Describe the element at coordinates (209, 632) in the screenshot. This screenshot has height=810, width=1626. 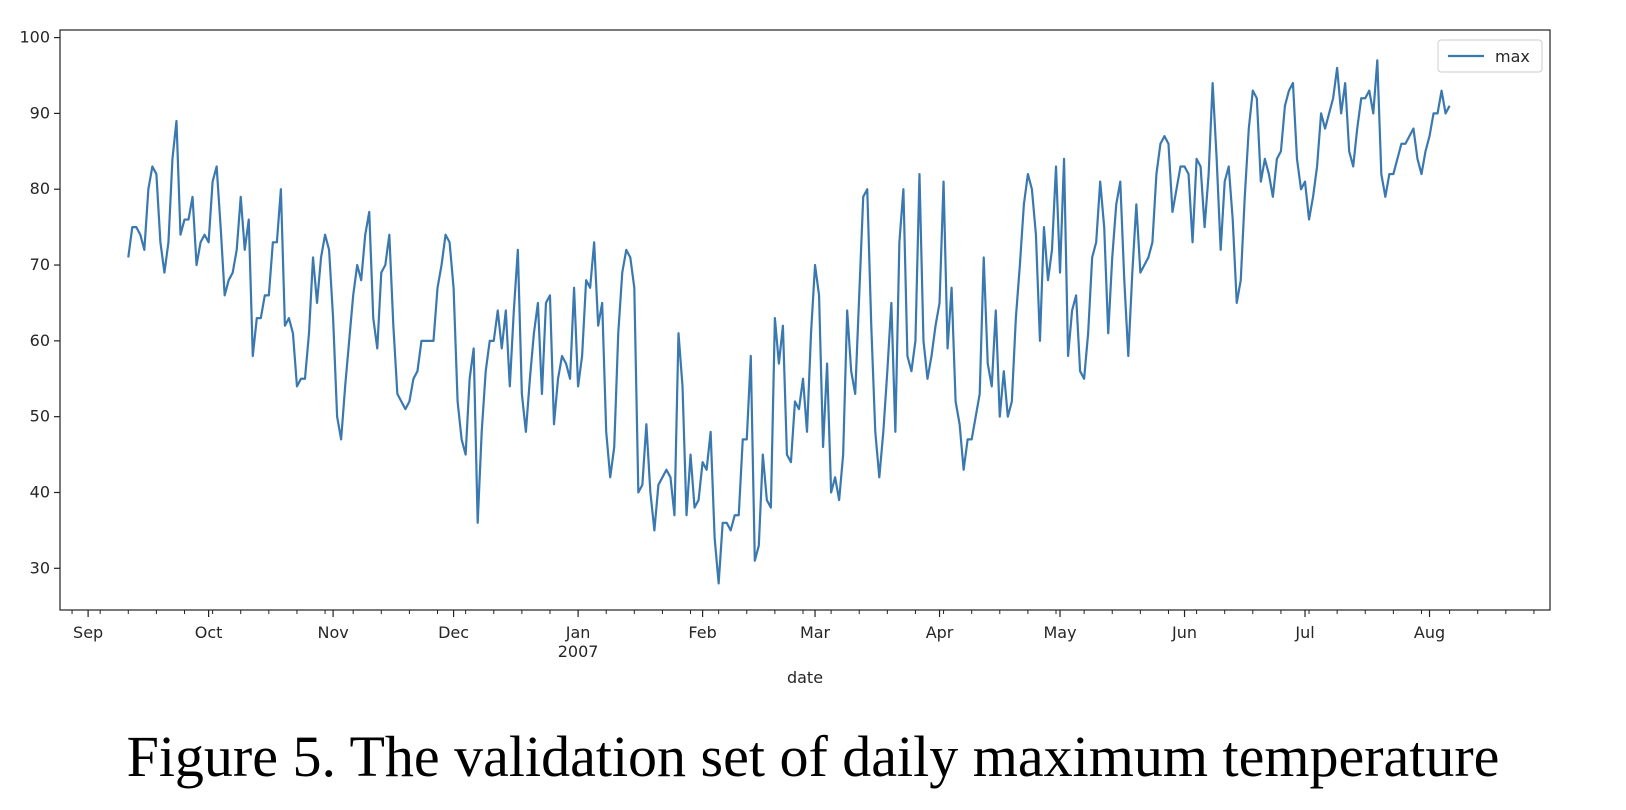
I see `x-tick-label: Oct` at that location.